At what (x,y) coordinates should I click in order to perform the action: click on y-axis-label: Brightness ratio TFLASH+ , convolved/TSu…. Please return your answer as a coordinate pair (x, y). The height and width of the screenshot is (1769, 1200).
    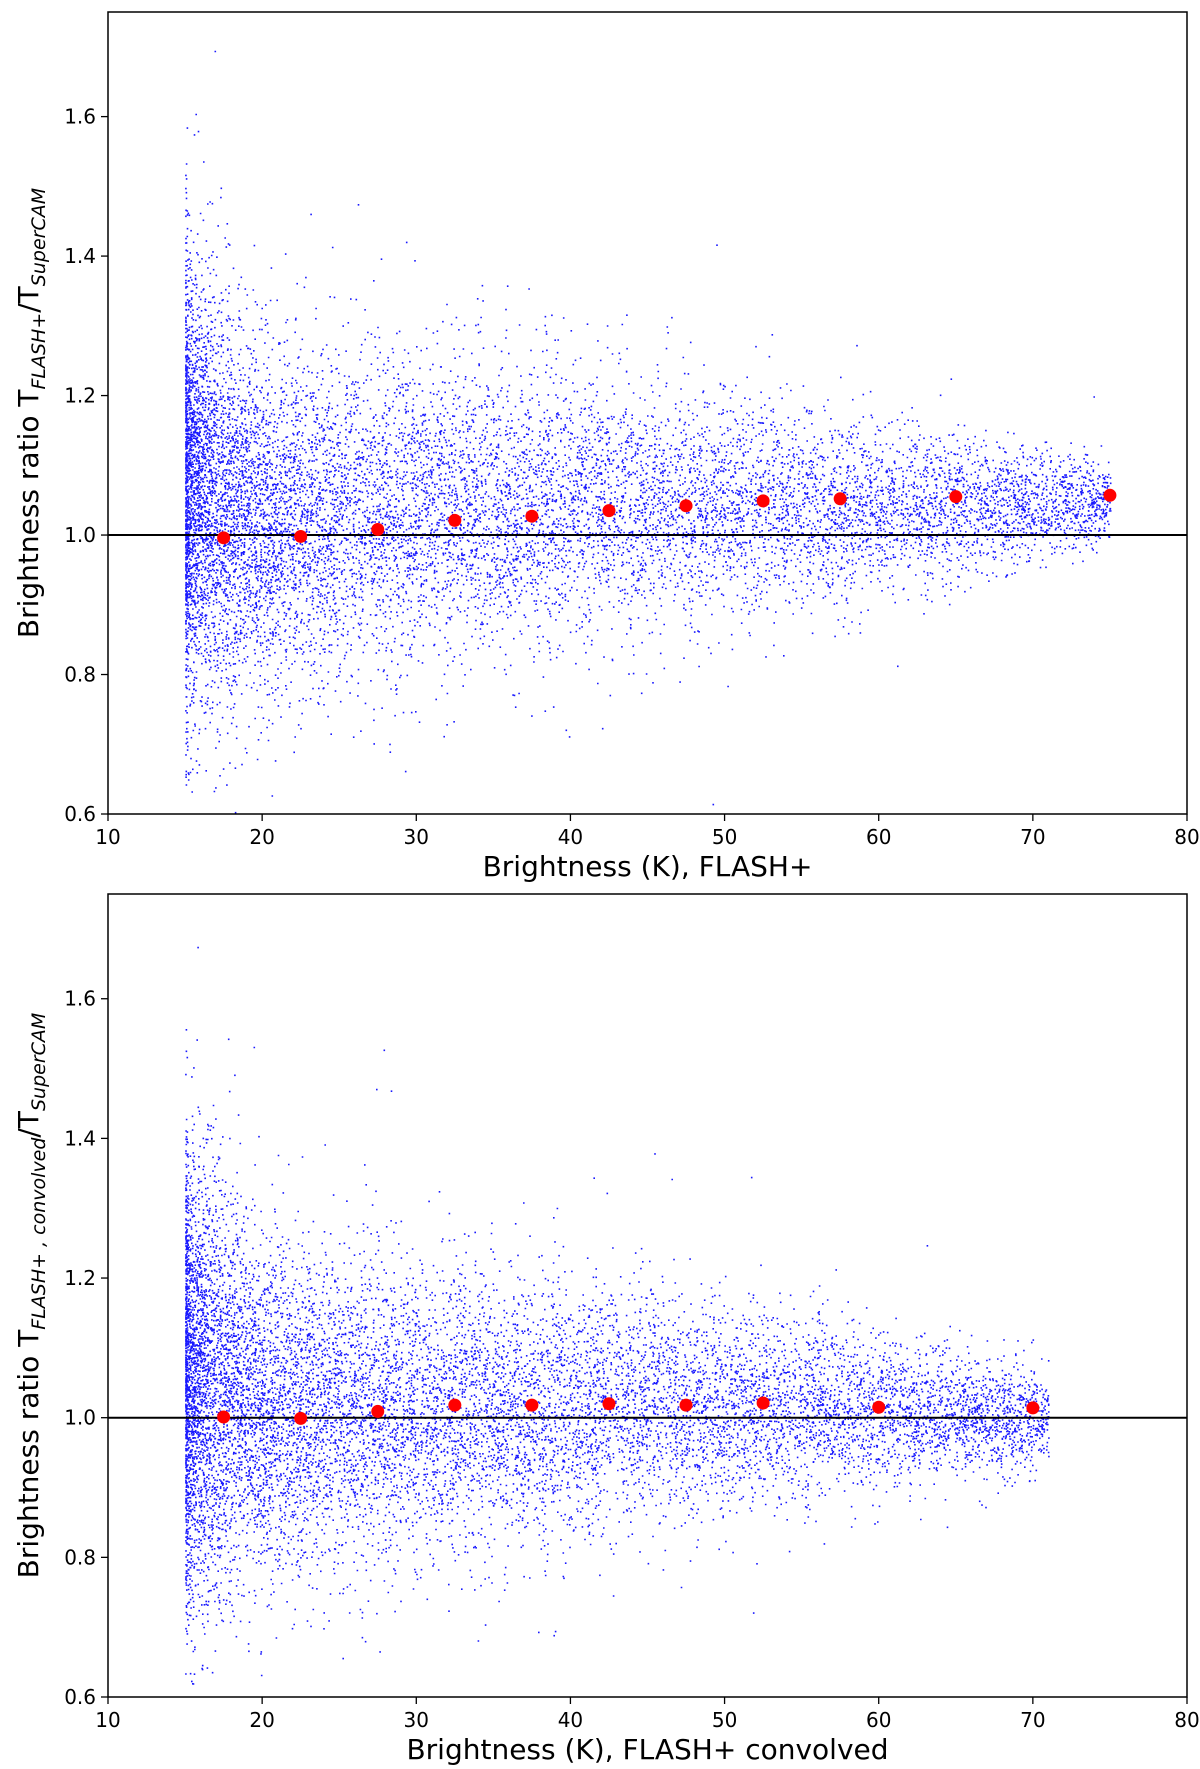
    Looking at the image, I should click on (31, 1296).